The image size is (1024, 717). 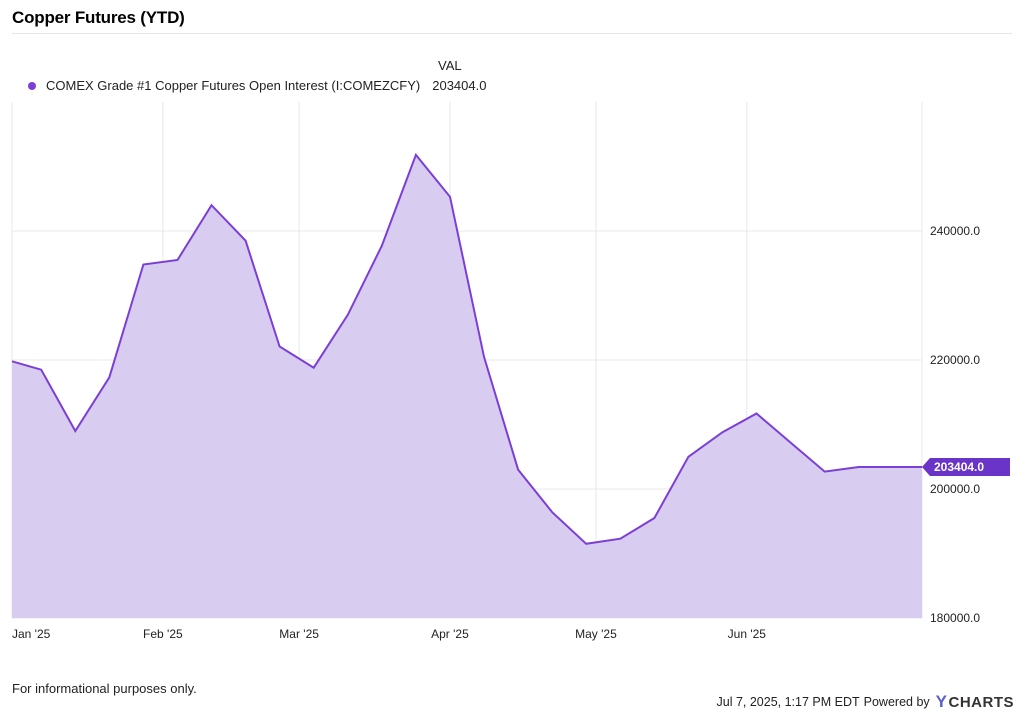 What do you see at coordinates (896, 702) in the screenshot?
I see `powered-by-text: Powered by` at bounding box center [896, 702].